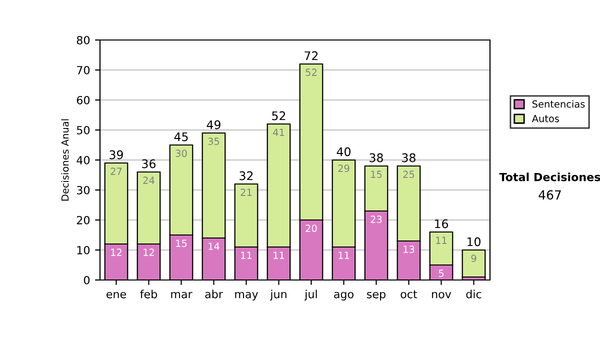 The image size is (600, 340). I want to click on y-tick-label: 20, so click(83, 220).